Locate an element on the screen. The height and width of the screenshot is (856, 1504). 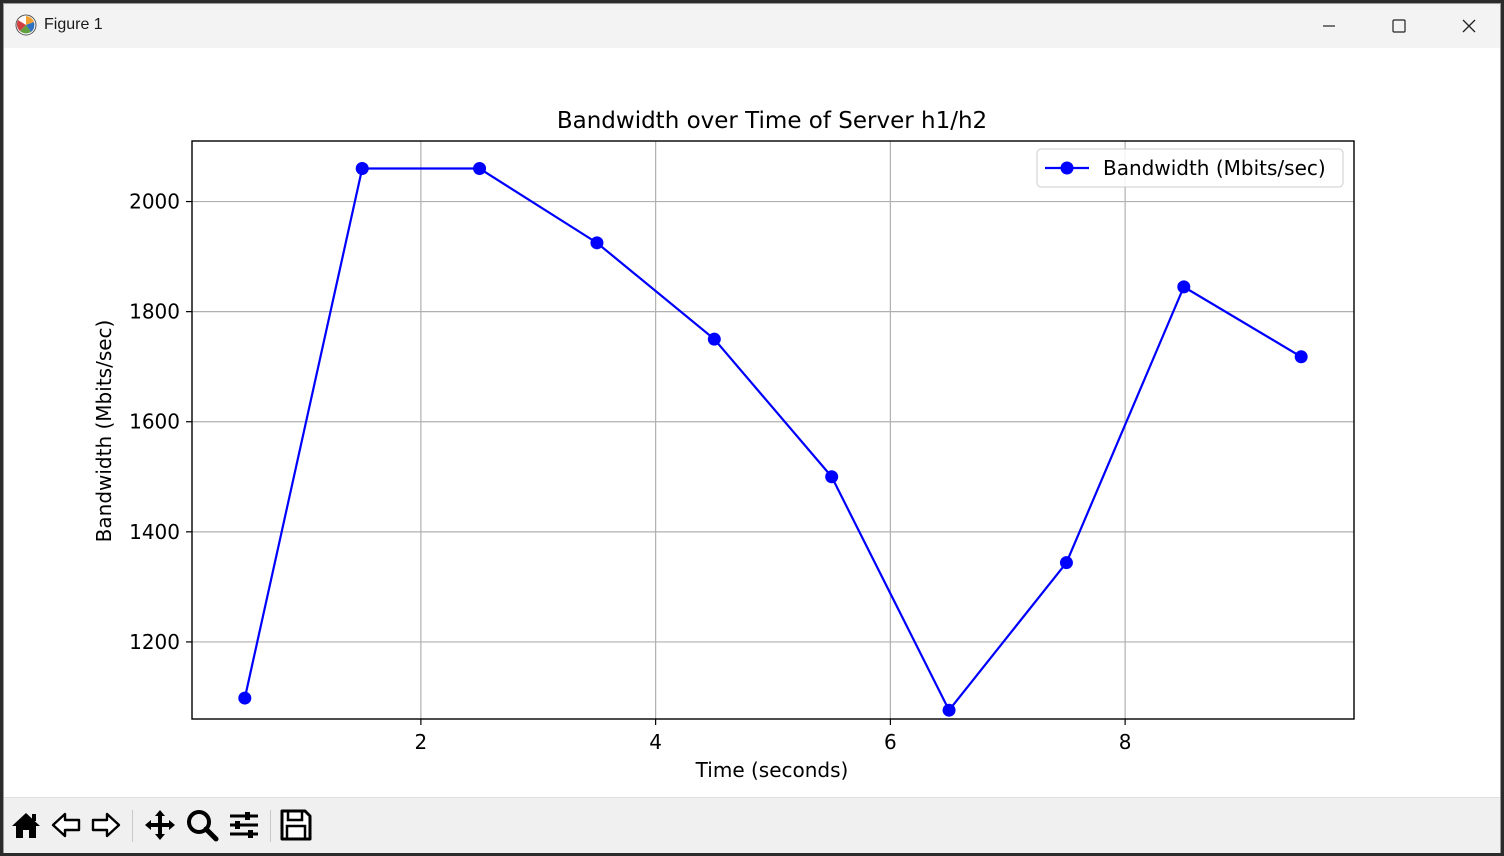
minimize-button is located at coordinates (1329, 26).